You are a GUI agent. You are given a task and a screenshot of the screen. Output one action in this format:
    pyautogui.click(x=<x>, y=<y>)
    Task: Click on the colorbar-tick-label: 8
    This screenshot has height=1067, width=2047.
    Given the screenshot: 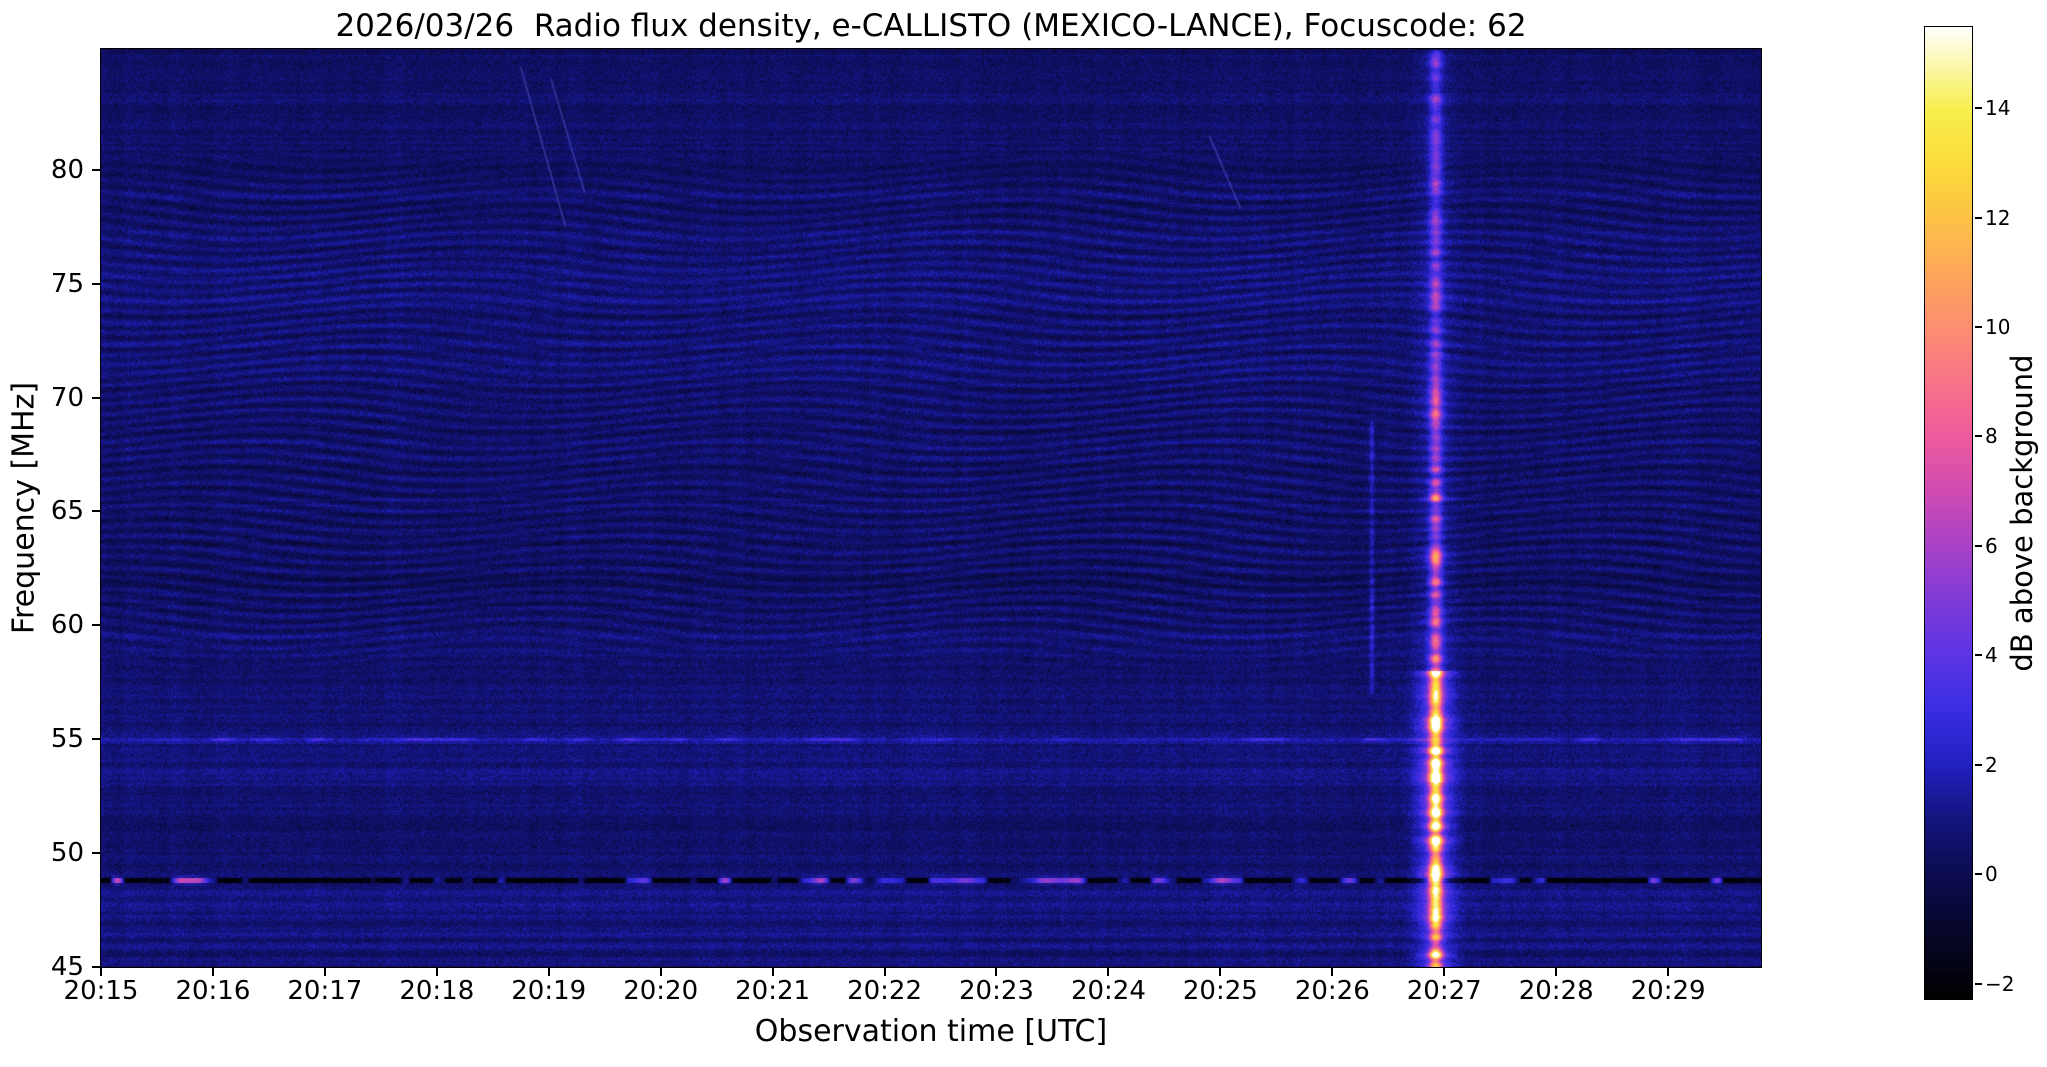 What is the action you would take?
    pyautogui.click(x=1991, y=436)
    